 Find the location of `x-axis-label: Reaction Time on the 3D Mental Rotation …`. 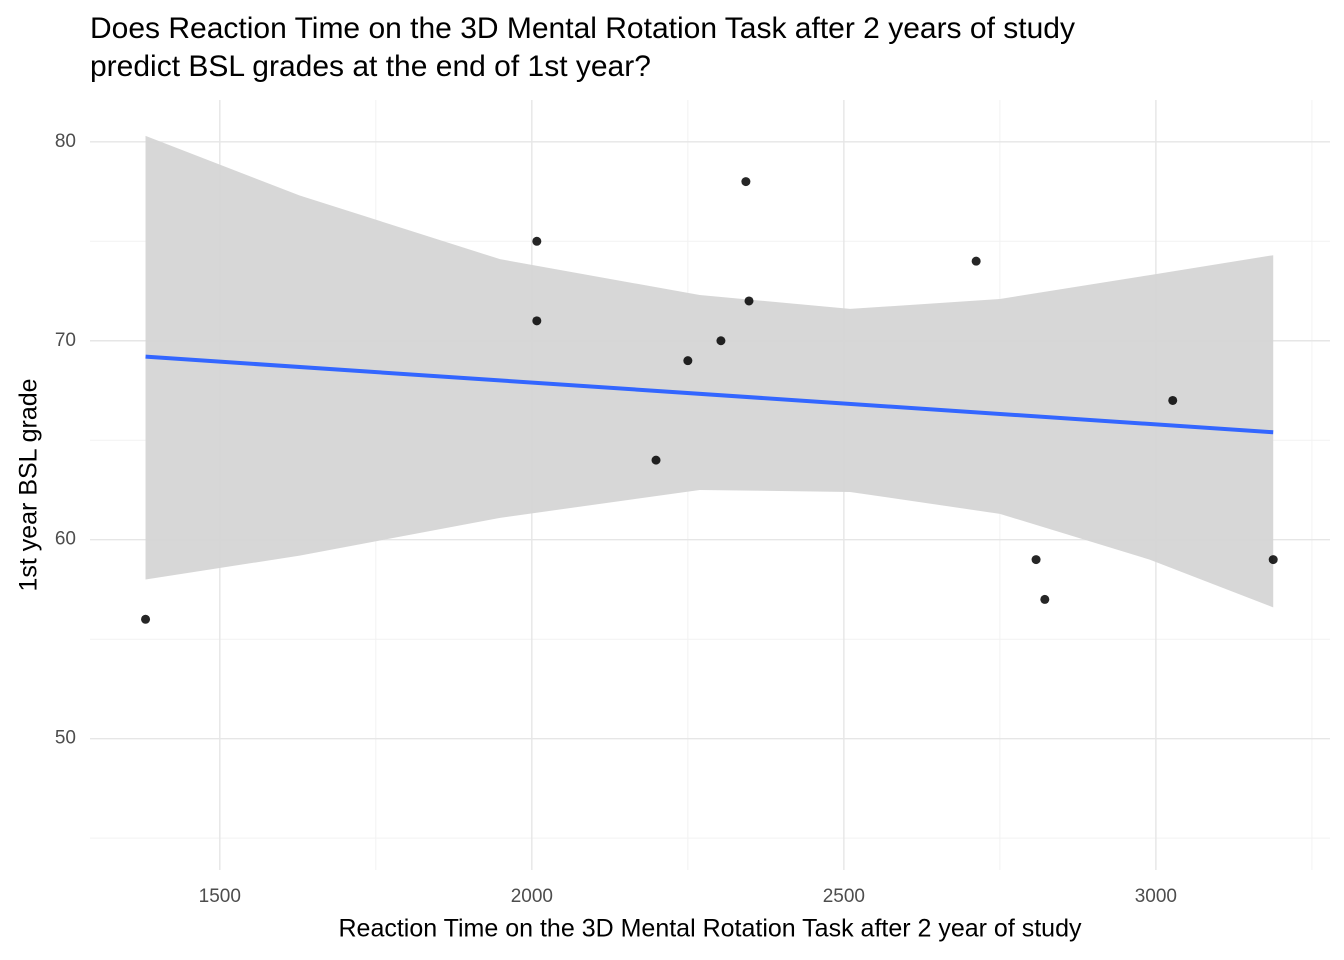

x-axis-label: Reaction Time on the 3D Mental Rotation … is located at coordinates (710, 929).